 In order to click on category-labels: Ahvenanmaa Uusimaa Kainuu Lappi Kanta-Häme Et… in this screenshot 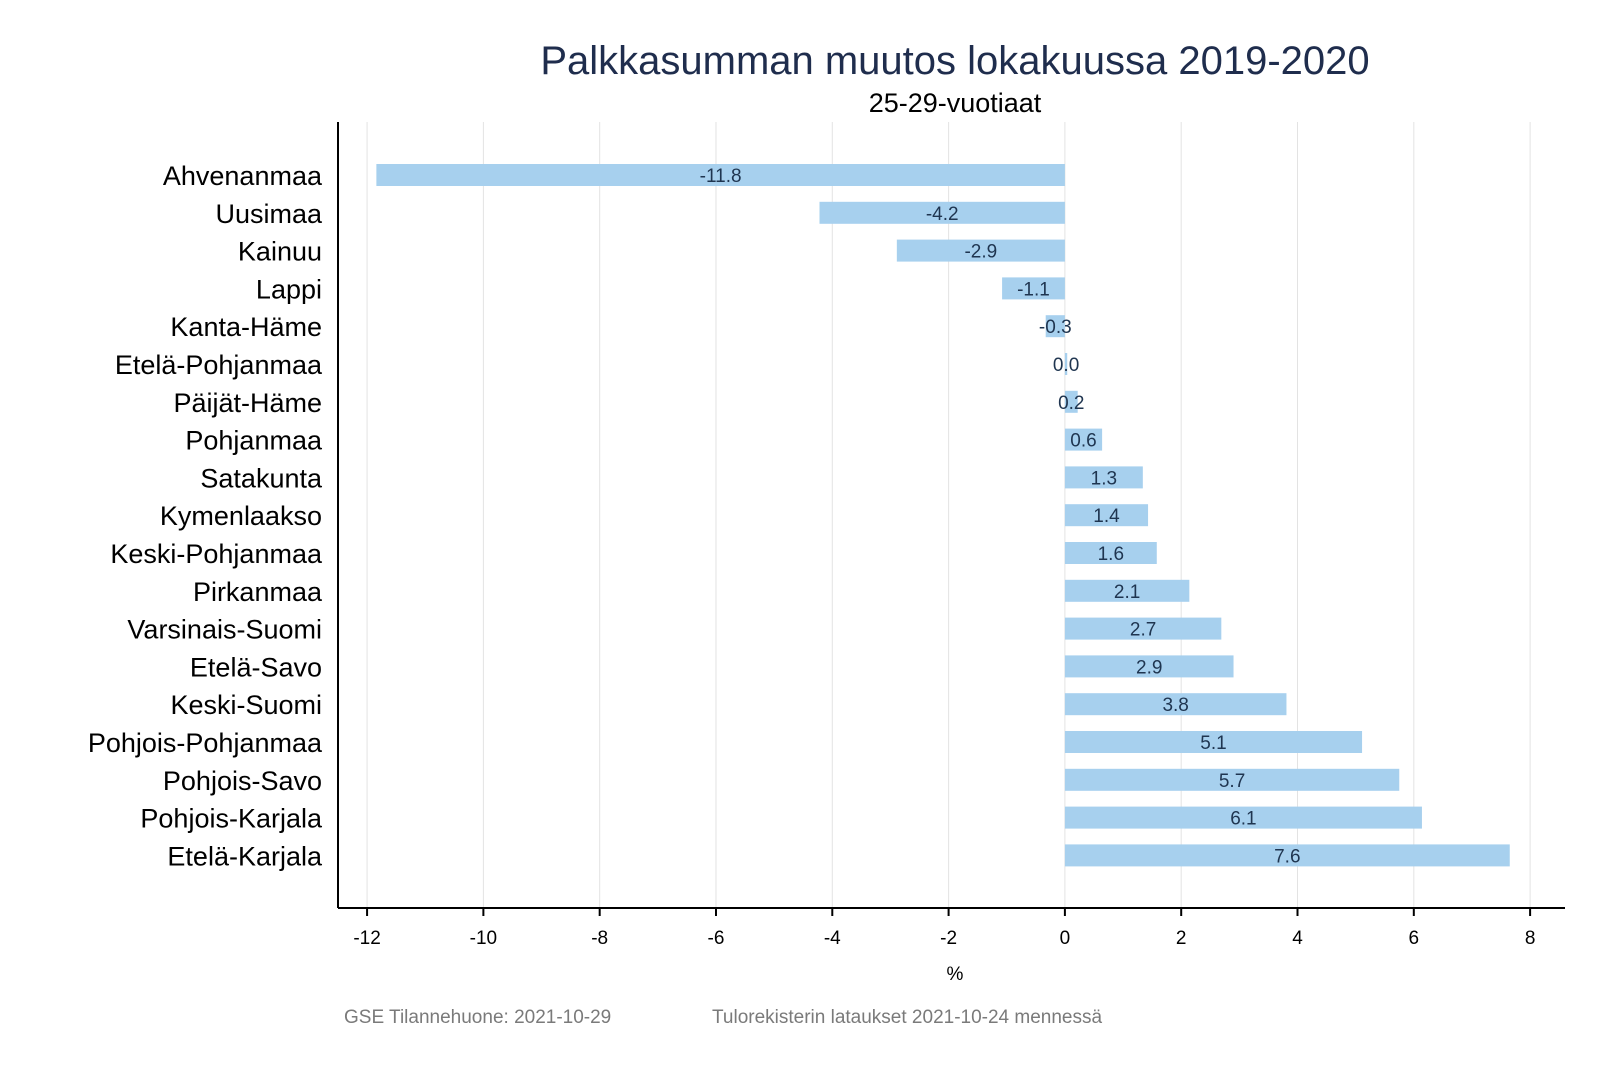, I will do `click(205, 516)`.